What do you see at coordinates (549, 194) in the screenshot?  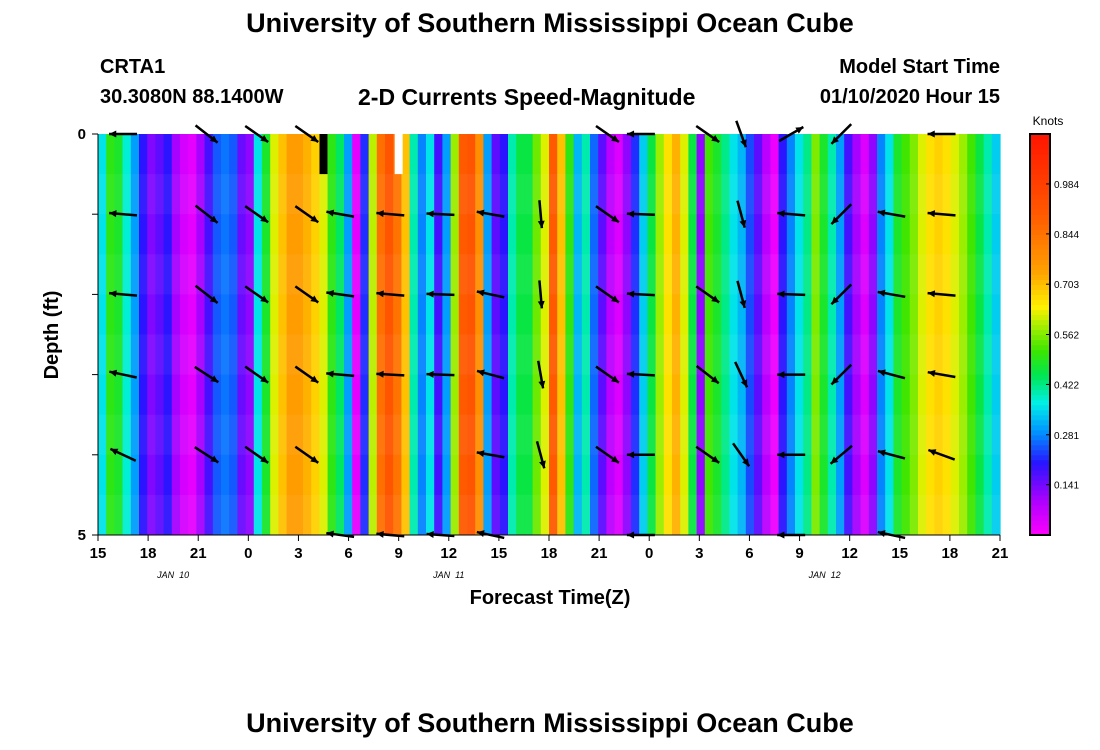 I see `depth-band` at bounding box center [549, 194].